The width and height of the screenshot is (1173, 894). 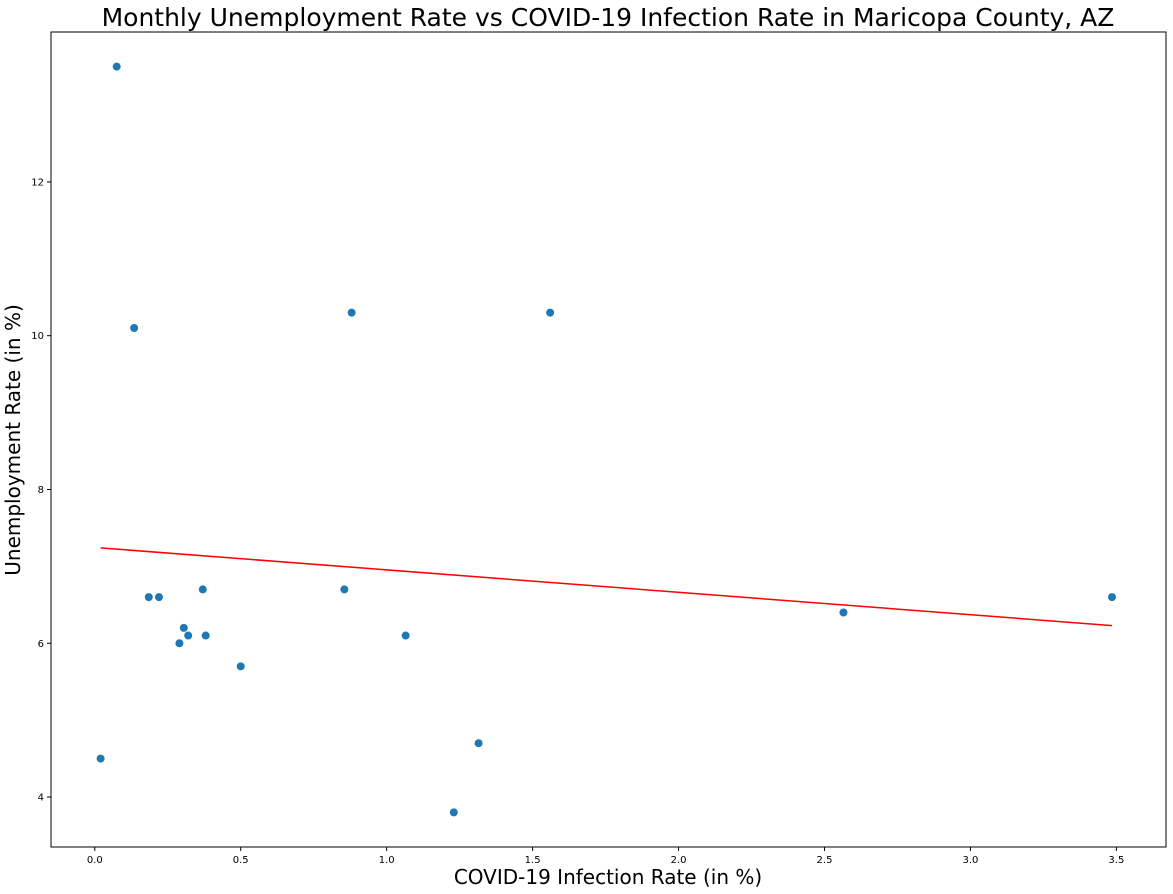 I want to click on y-tick-label: 4, so click(x=41, y=798).